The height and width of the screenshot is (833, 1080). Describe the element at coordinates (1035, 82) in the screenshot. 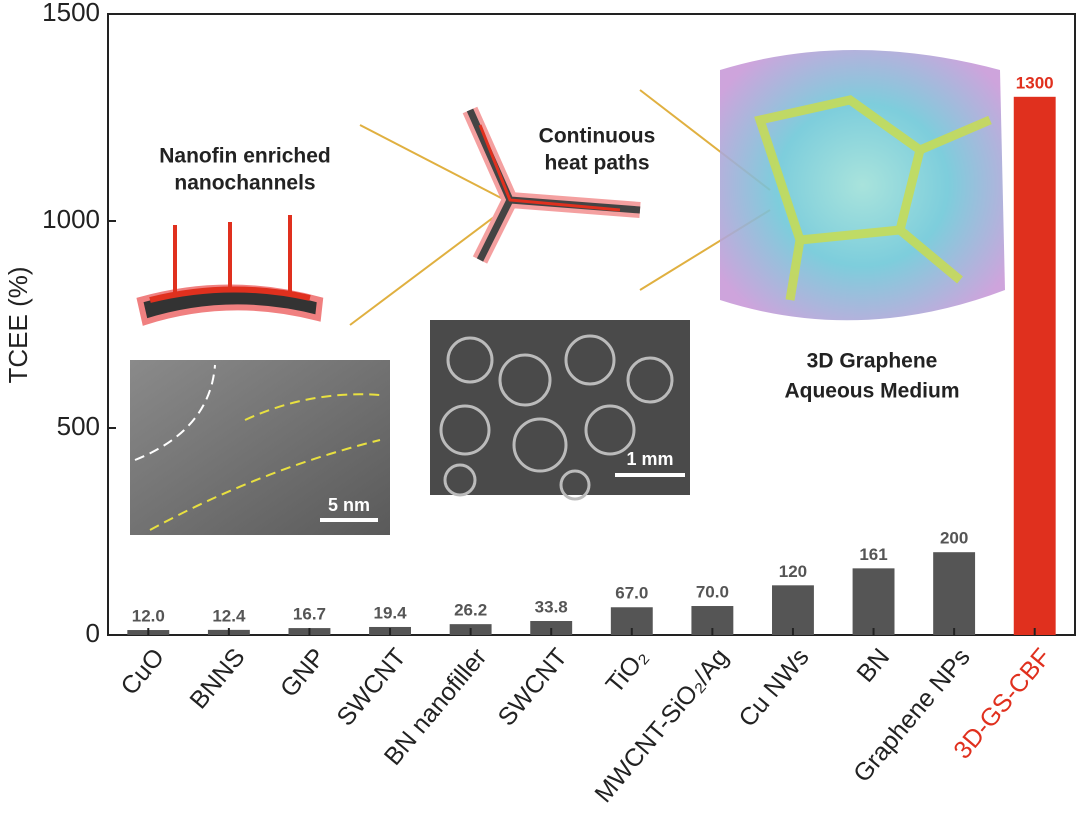

I see `value-label: 1300` at that location.